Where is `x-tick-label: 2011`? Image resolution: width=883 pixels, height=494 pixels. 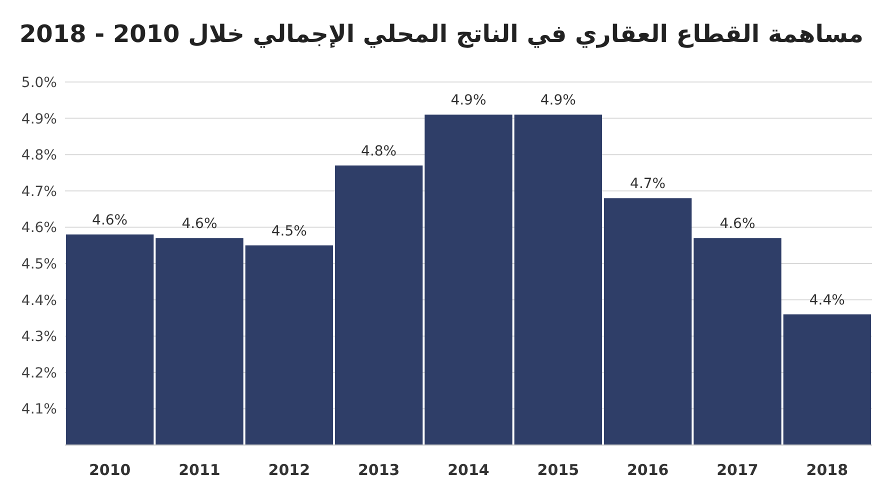 x-tick-label: 2011 is located at coordinates (199, 470).